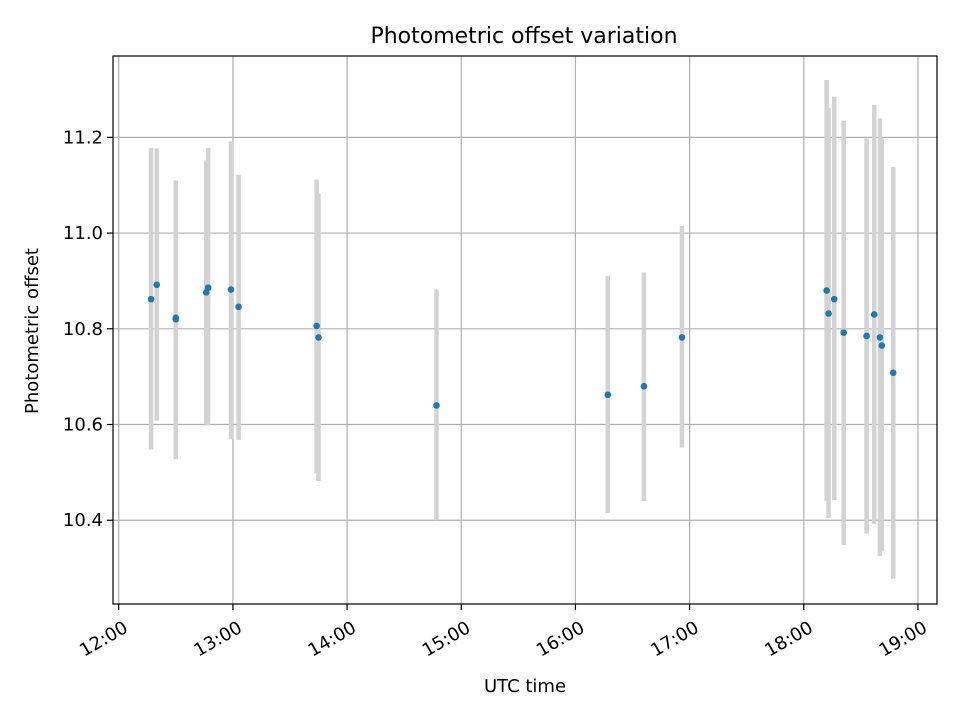 This screenshot has width=960, height=720. What do you see at coordinates (503, 632) in the screenshot?
I see `x-axis-ticks: 12:00 13:00 14:00 15:00 16:00 17:00 18:00 19:00` at bounding box center [503, 632].